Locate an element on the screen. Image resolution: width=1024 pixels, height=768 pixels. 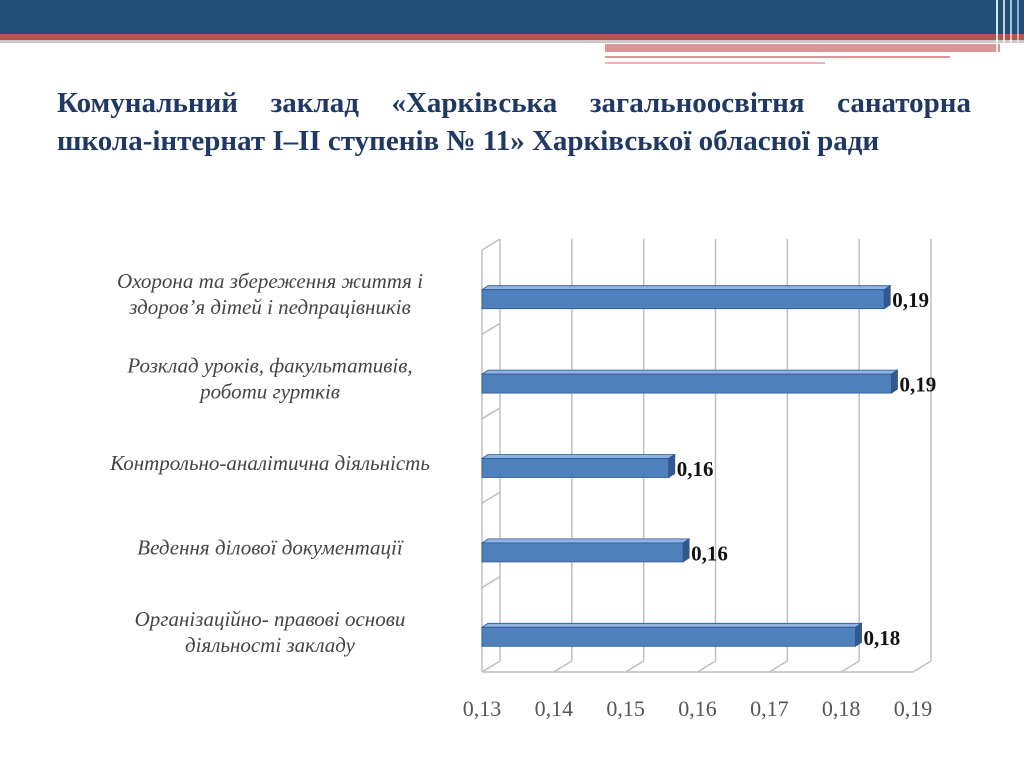
header-navy-stripe is located at coordinates (512, 17).